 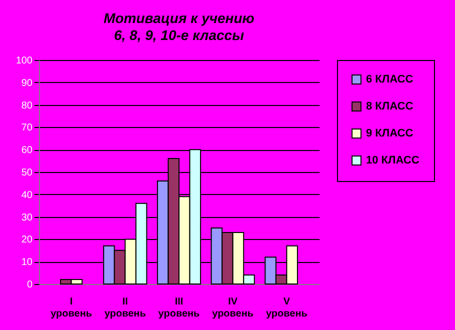 What do you see at coordinates (390, 134) in the screenshot?
I see `legend-label: 9 КЛАСС` at bounding box center [390, 134].